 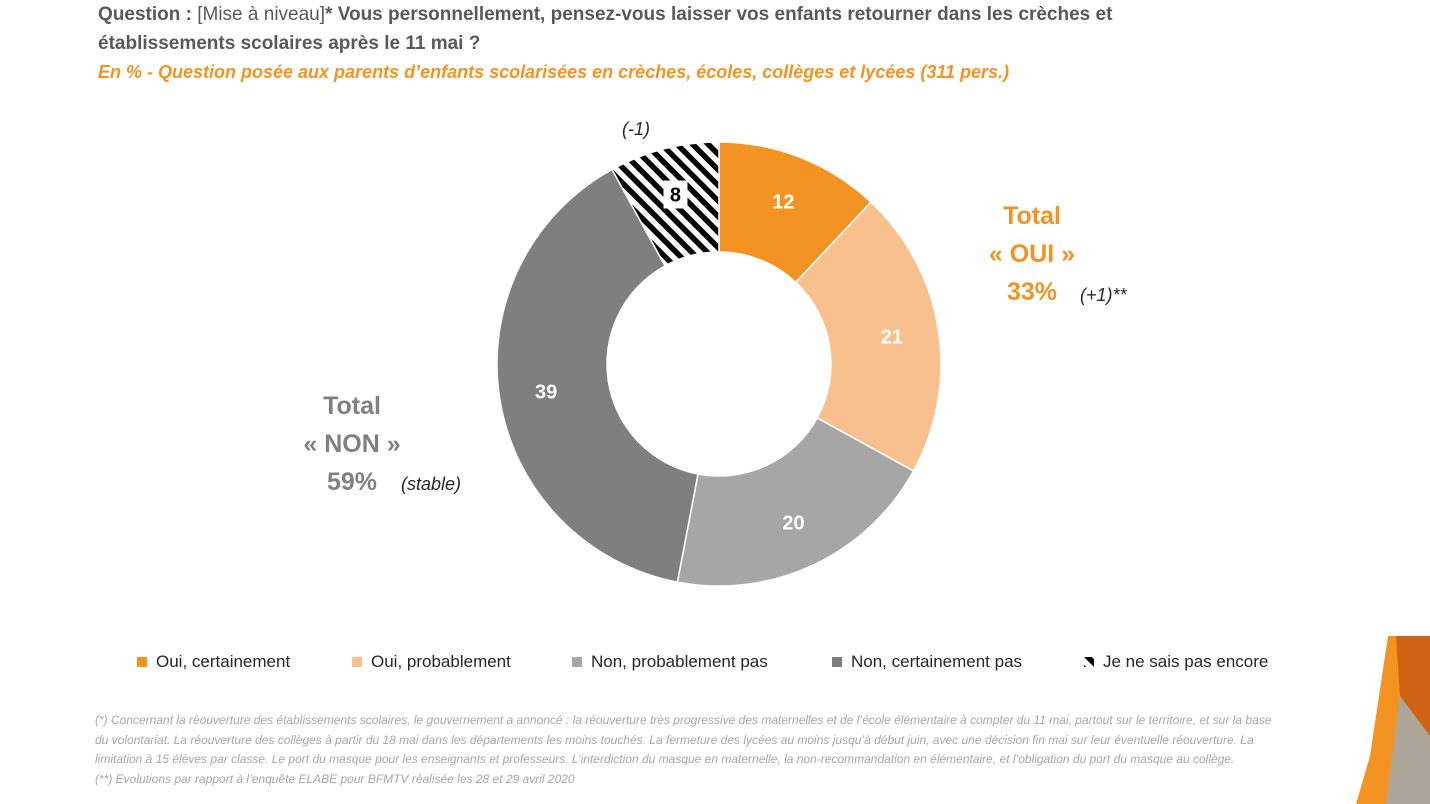 What do you see at coordinates (783, 202) in the screenshot?
I see `slice-value-label: 12` at bounding box center [783, 202].